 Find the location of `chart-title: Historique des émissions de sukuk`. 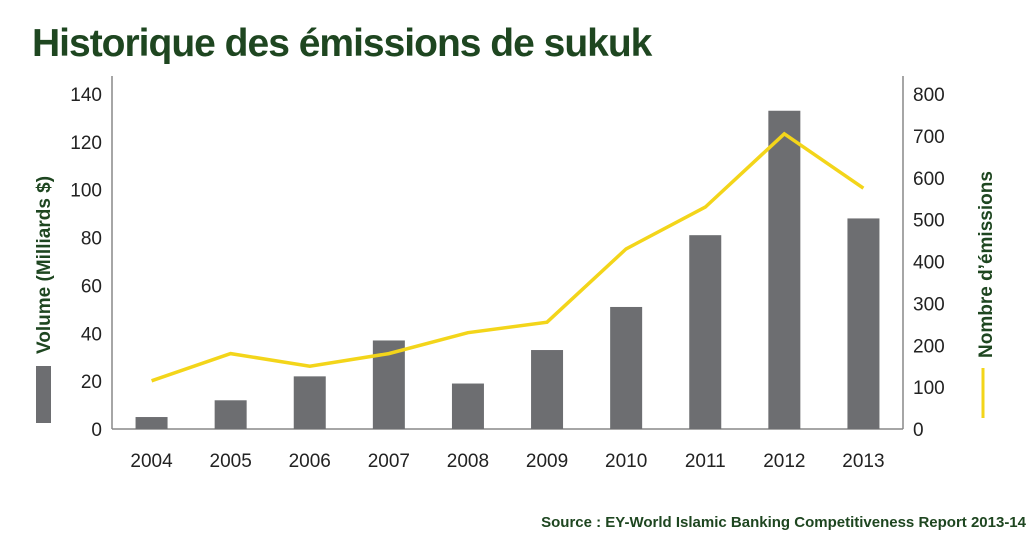

chart-title: Historique des émissions de sukuk is located at coordinates (342, 43).